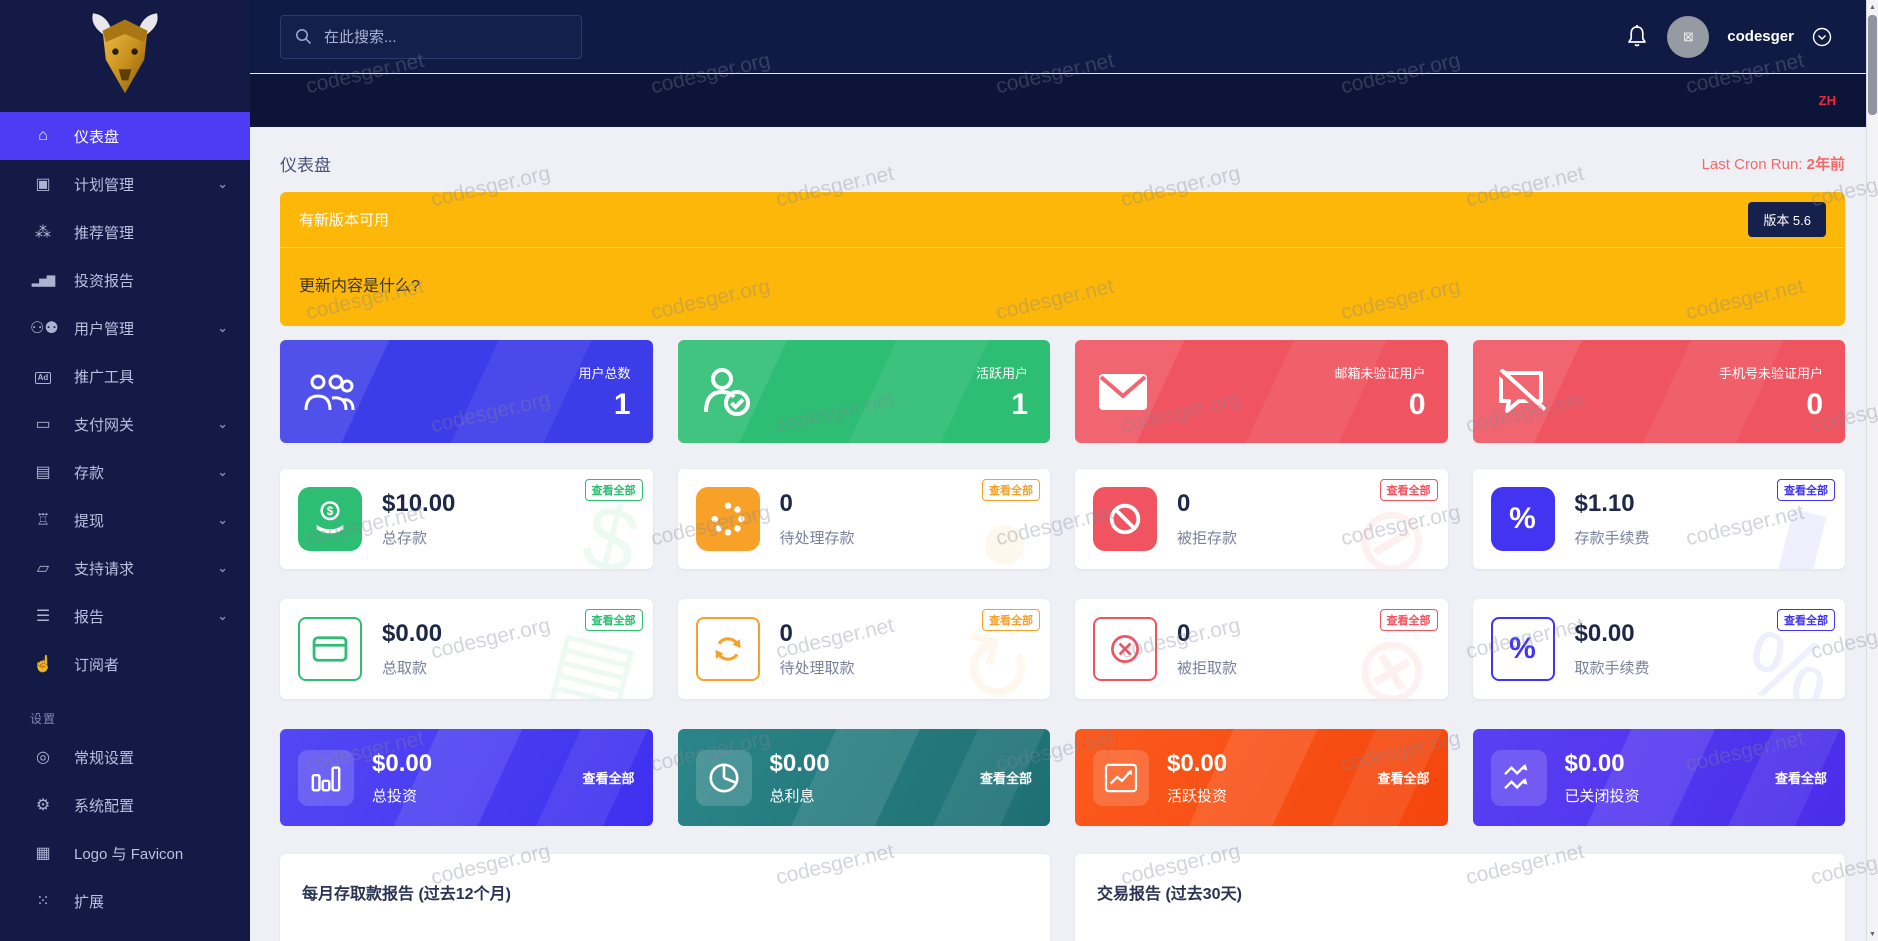 The height and width of the screenshot is (941, 1878). What do you see at coordinates (863, 391) in the screenshot?
I see `active-users-card: 活跃用户 1` at bounding box center [863, 391].